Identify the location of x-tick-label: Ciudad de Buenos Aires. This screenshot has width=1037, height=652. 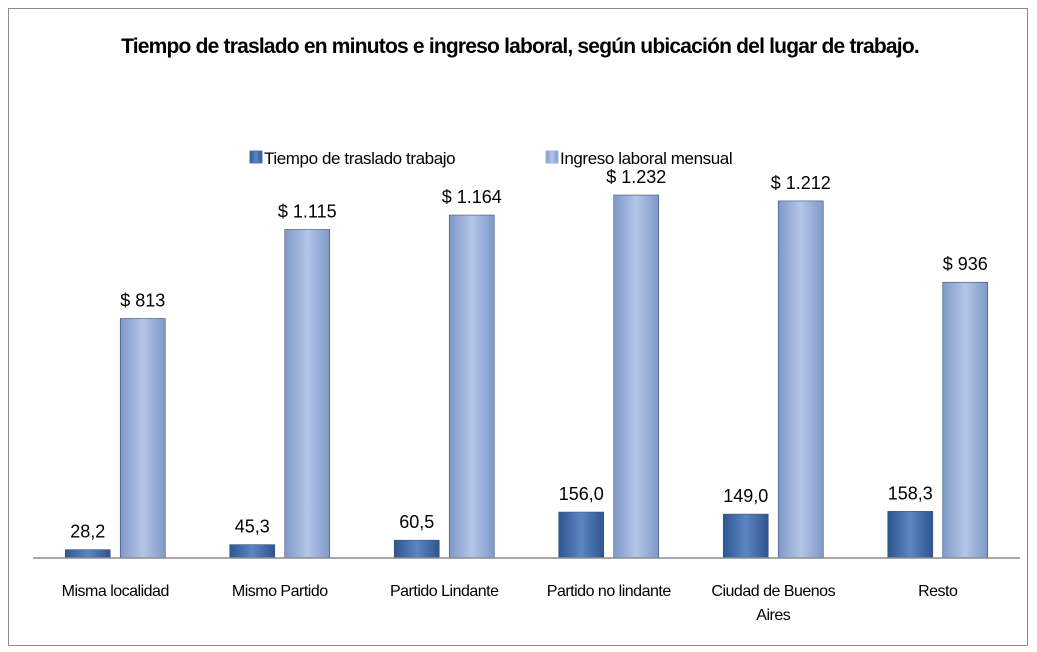
(773, 603).